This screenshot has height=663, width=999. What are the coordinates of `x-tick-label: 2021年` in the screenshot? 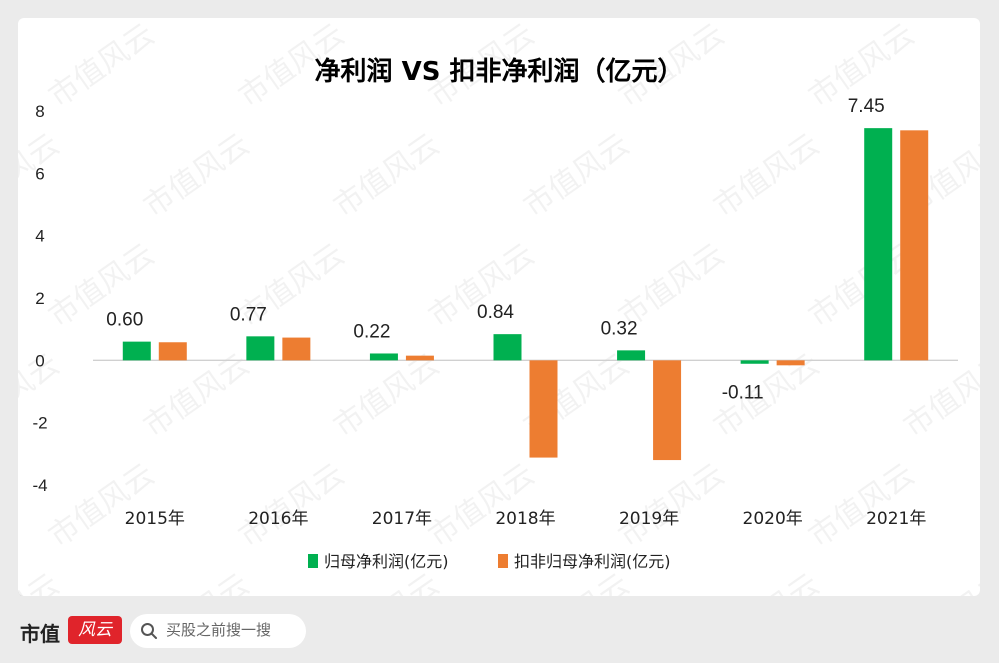 It's located at (896, 519).